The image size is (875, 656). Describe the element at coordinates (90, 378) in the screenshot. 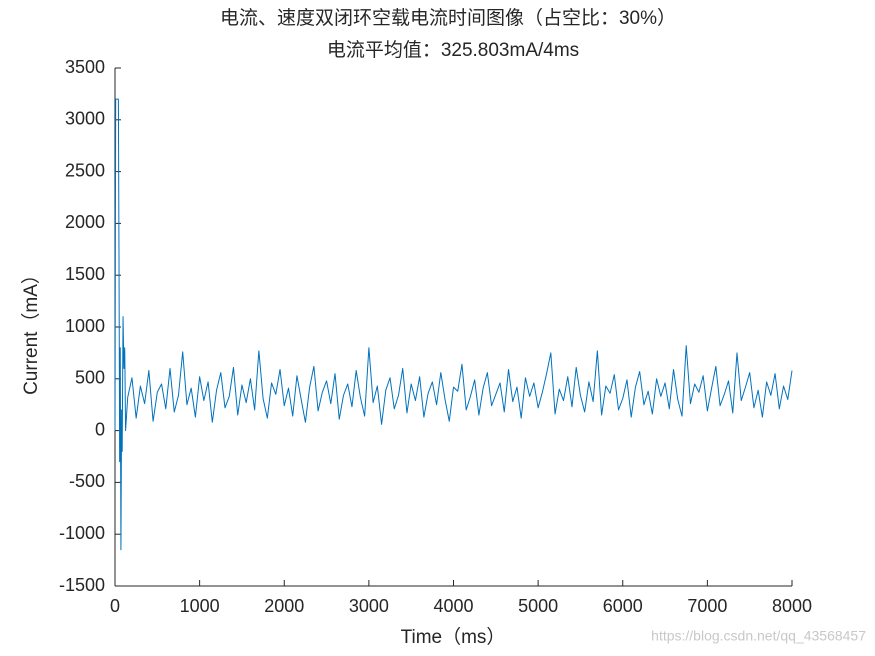

I see `y-tick-label: 500` at that location.